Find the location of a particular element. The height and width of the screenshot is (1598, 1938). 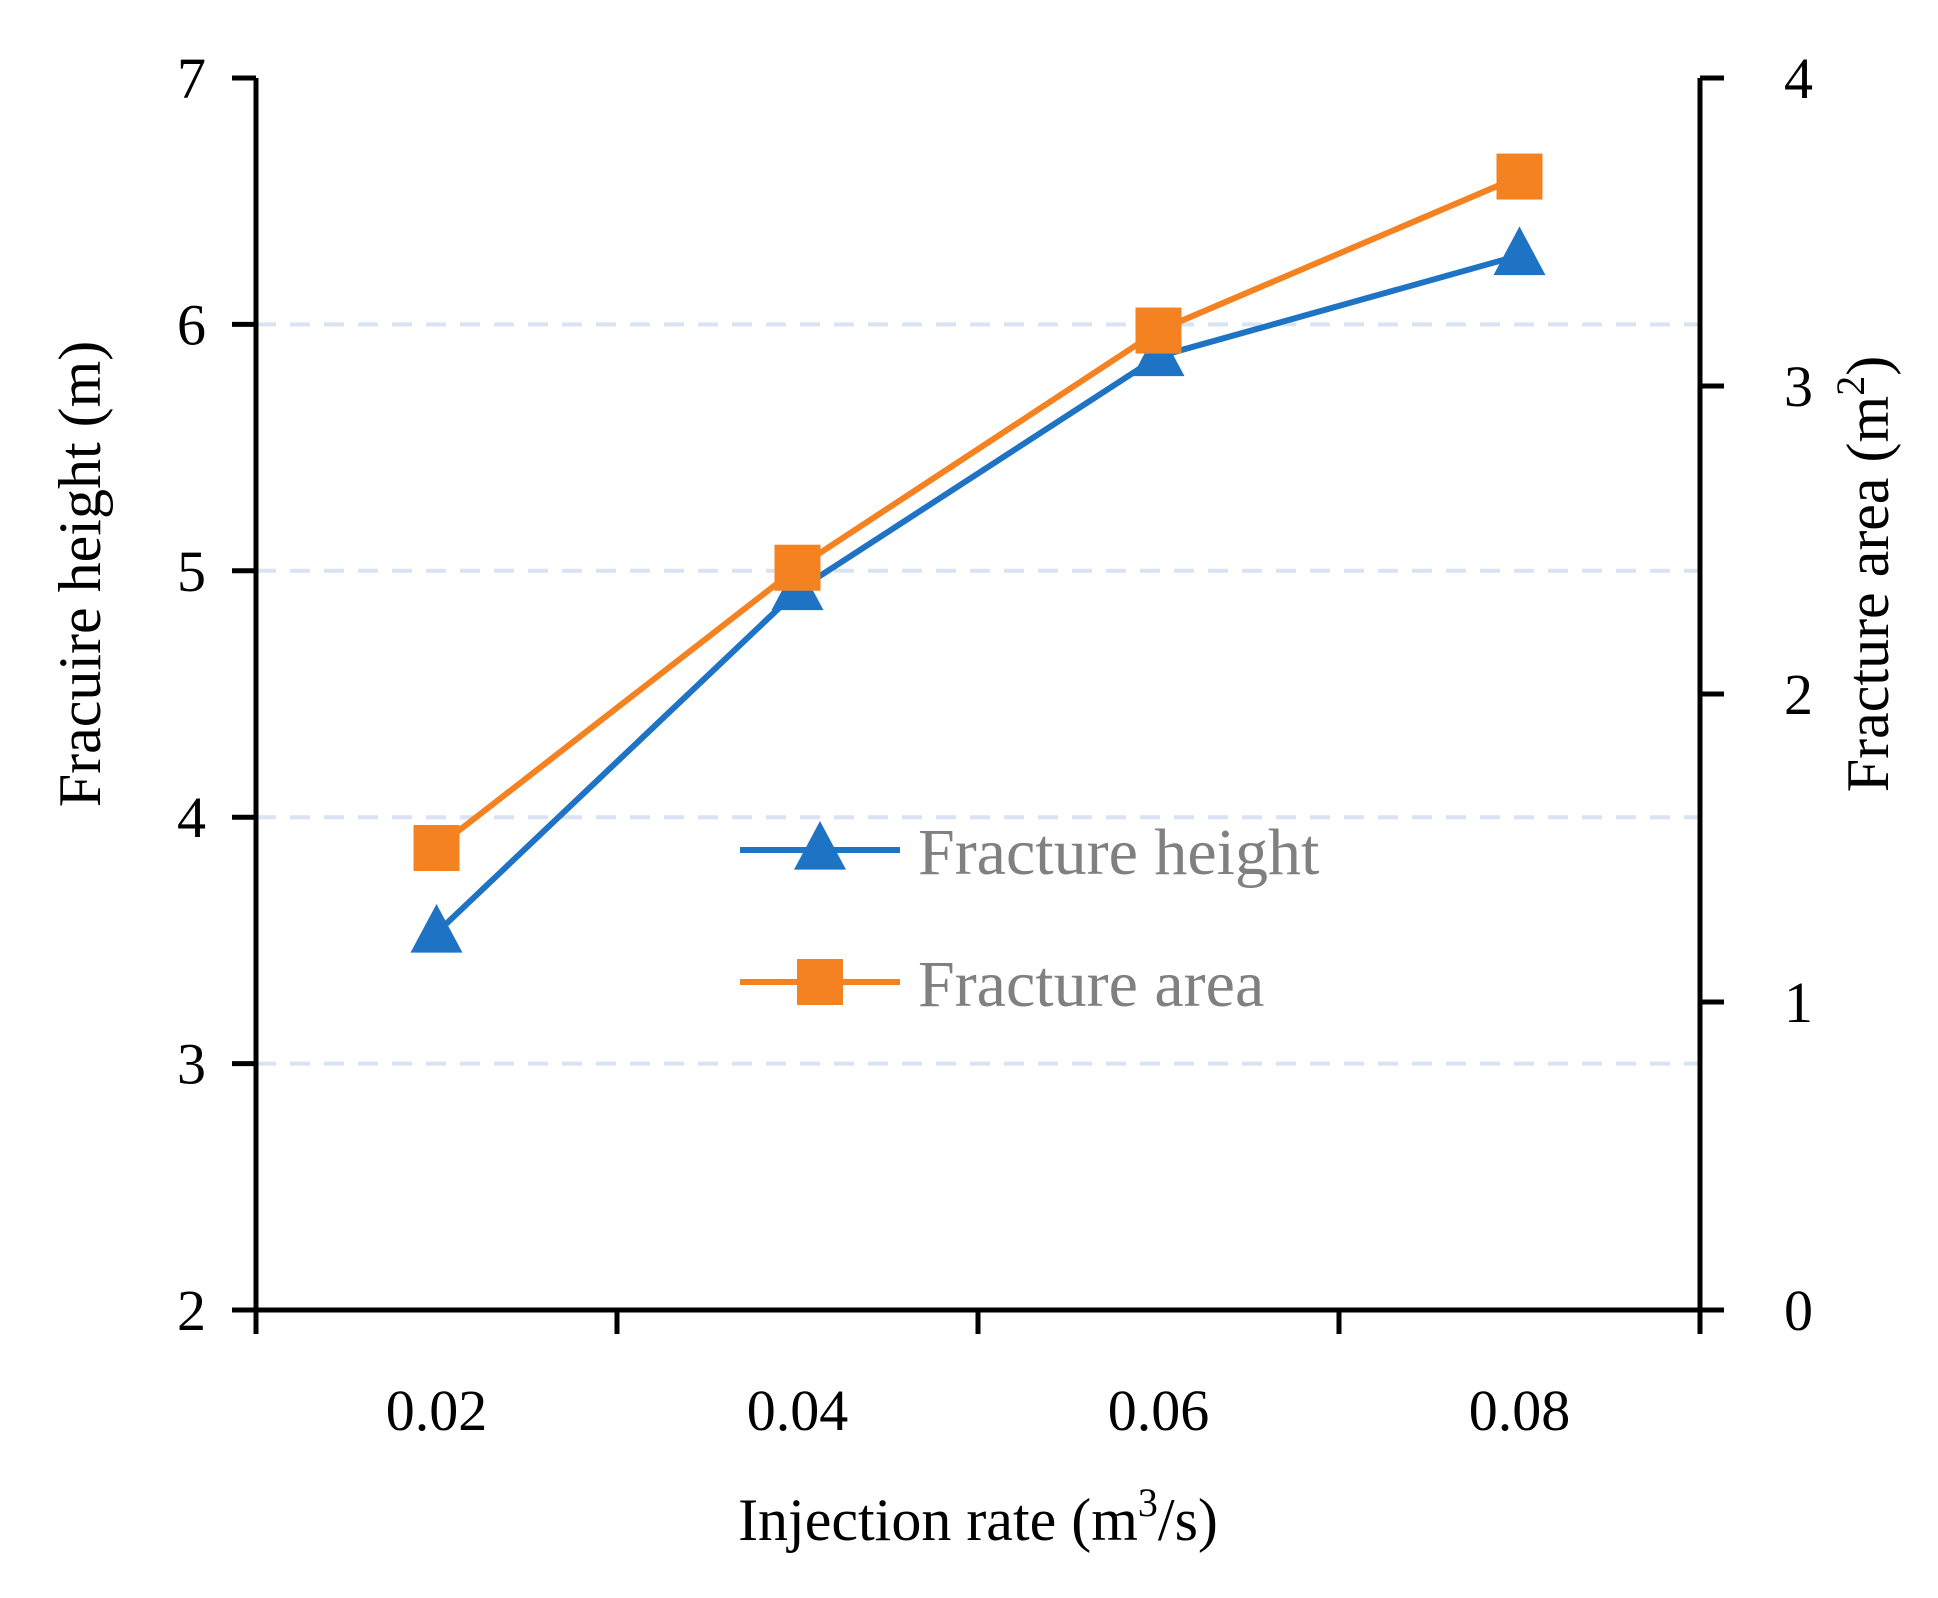

legend-fracture-area-marker is located at coordinates (820, 982).